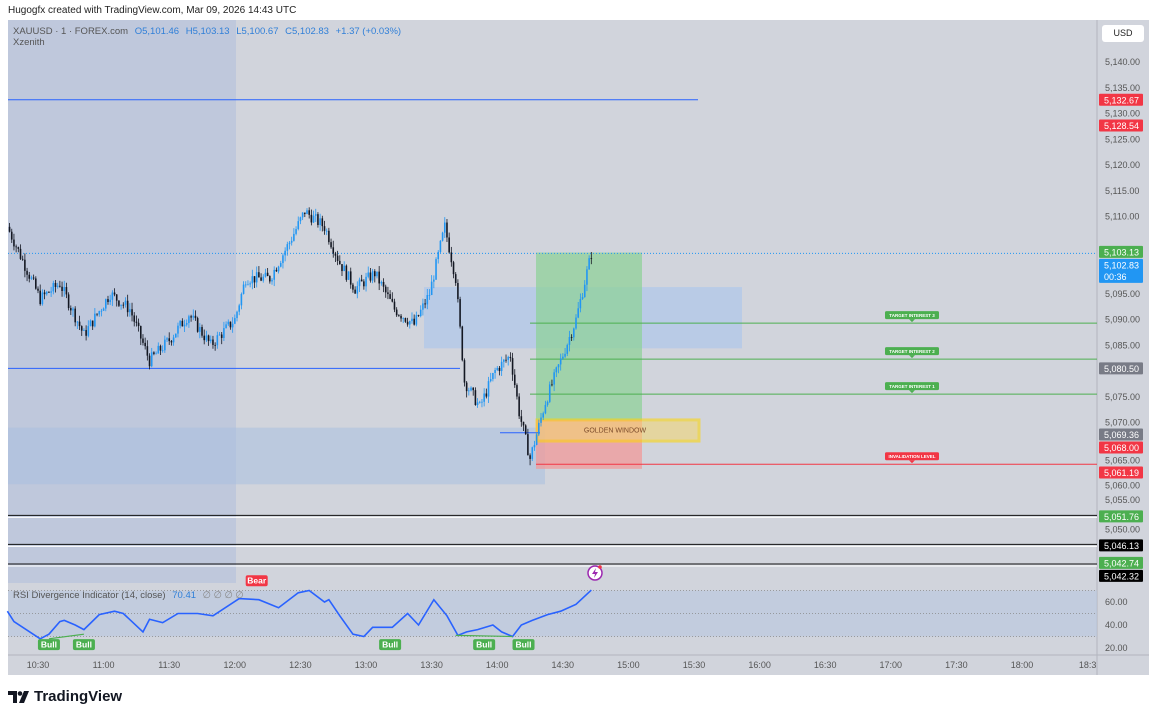 Image resolution: width=1156 pixels, height=720 pixels. What do you see at coordinates (29, 42) in the screenshot?
I see `indicator-name: Xzenith` at bounding box center [29, 42].